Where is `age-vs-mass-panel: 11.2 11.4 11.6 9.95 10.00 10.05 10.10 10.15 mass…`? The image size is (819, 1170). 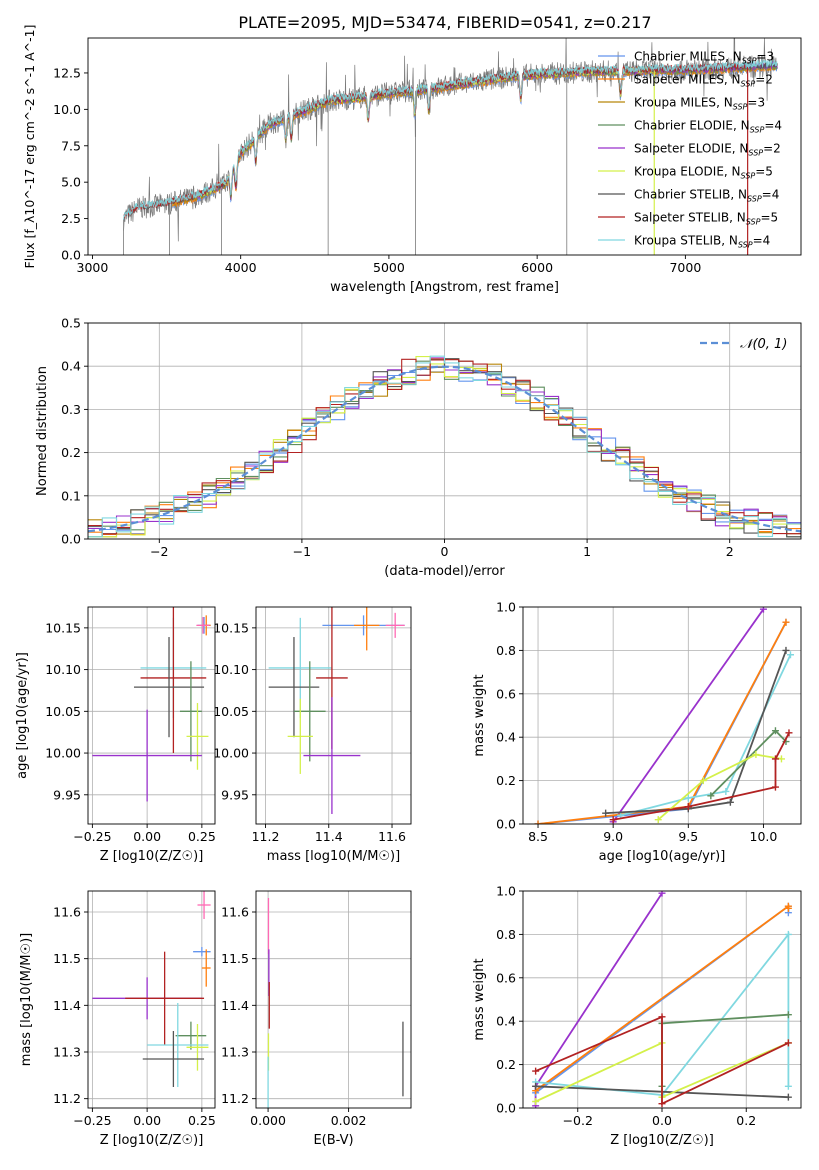 age-vs-mass-panel: 11.2 11.4 11.6 9.95 10.00 10.05 10.10 10.15 mass… is located at coordinates (312, 735).